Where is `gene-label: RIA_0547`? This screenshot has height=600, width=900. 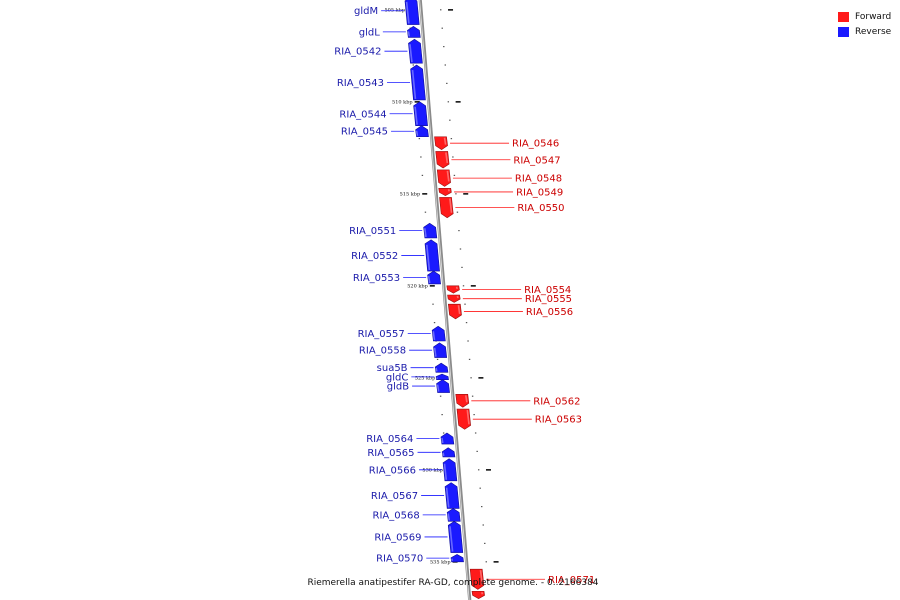 gene-label: RIA_0547 is located at coordinates (536, 160).